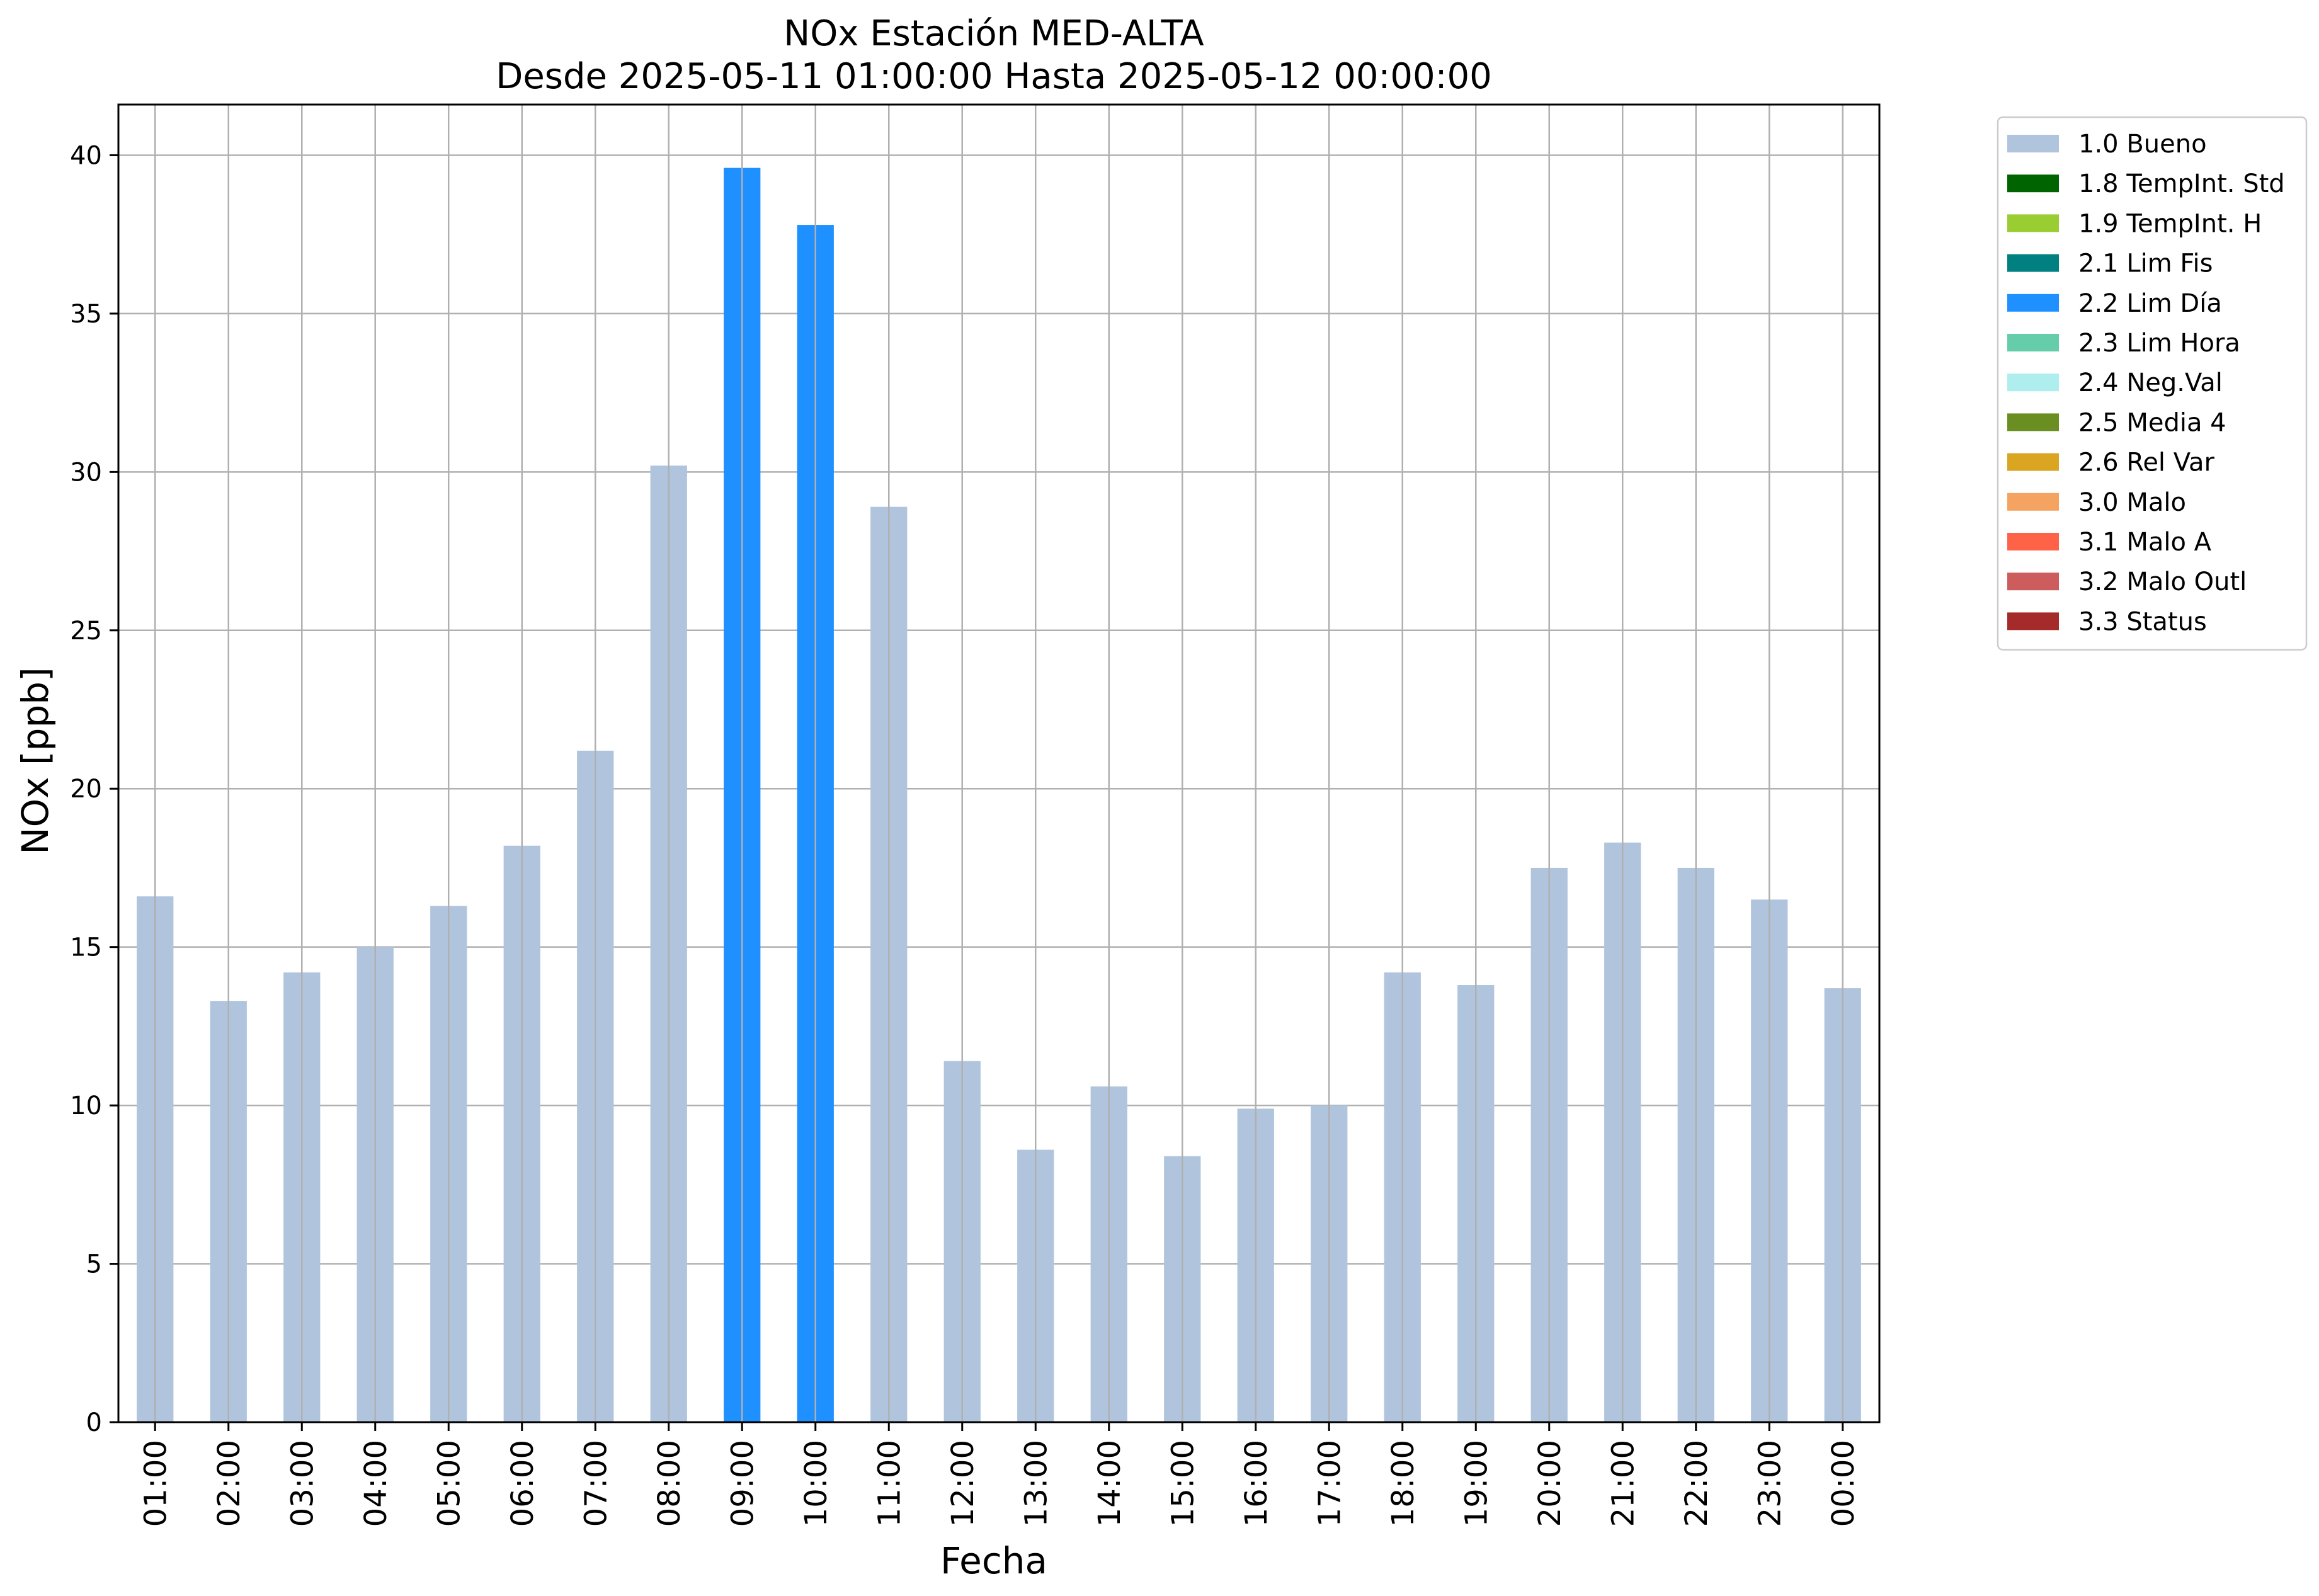 This screenshot has height=1596, width=2319. Describe the element at coordinates (1036, 1483) in the screenshot. I see `x-tick-label: 13:00` at that location.